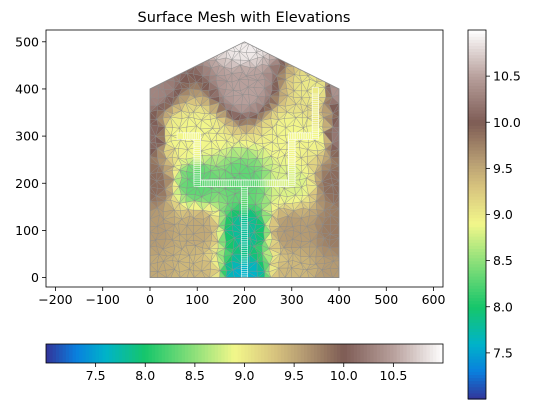 The height and width of the screenshot is (409, 537). What do you see at coordinates (145, 375) in the screenshot?
I see `colorbar-tick-label: 8.0` at bounding box center [145, 375].